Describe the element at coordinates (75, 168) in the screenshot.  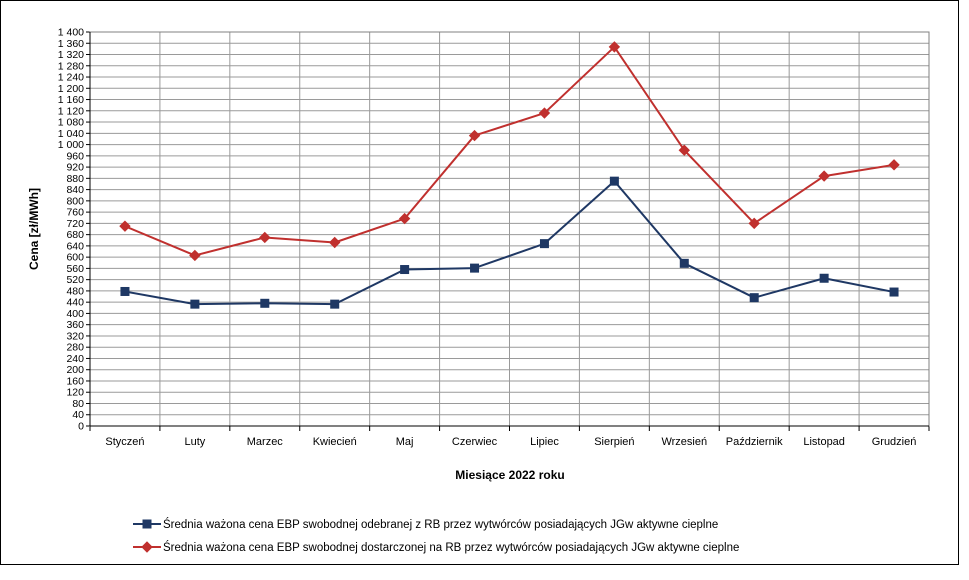
I see `y-tick-label: 920` at that location.